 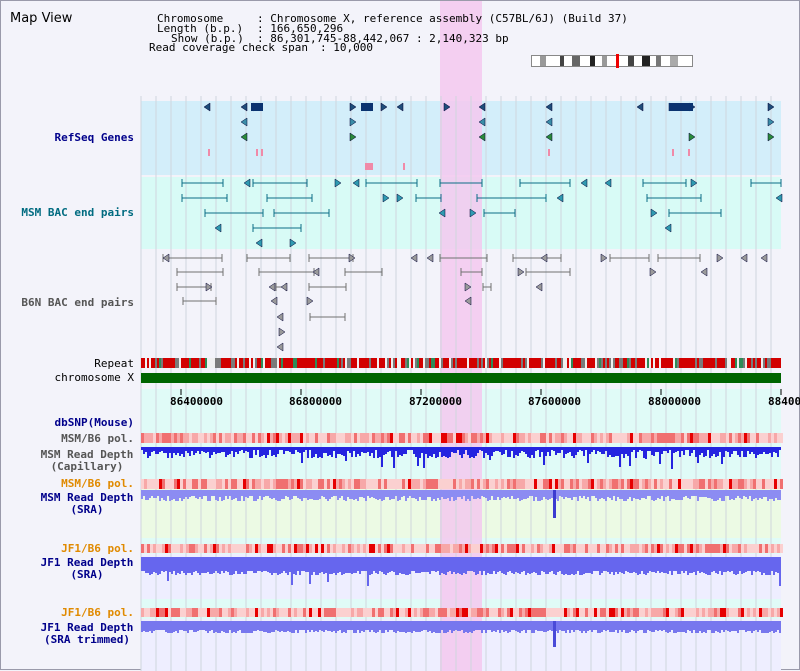 I want to click on label-b6n-bac: B6N BAC end pairs, so click(x=77, y=302).